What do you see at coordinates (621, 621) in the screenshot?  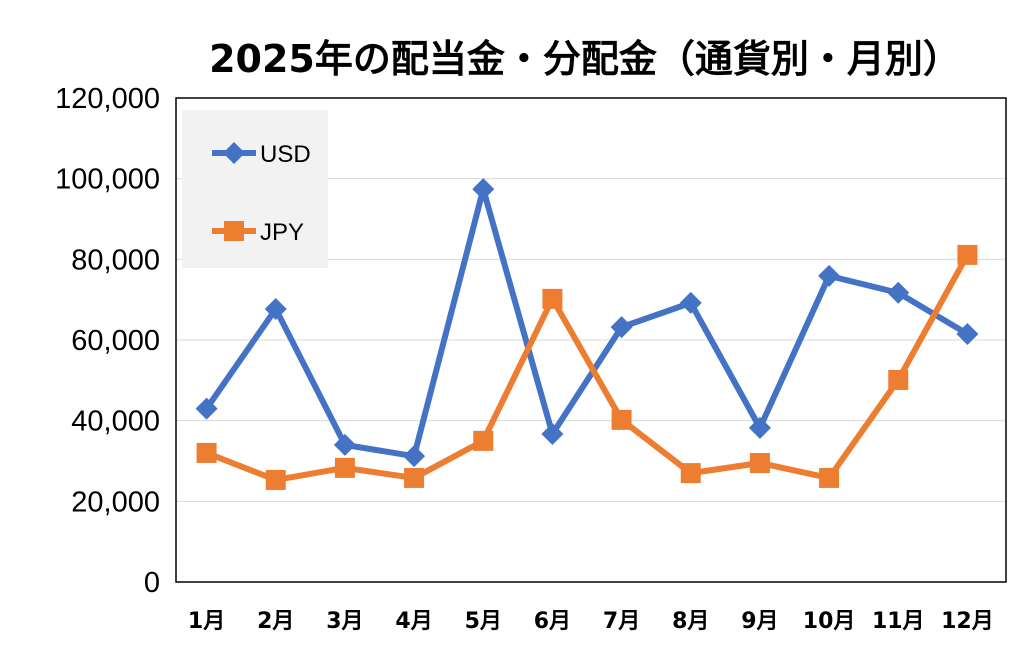 I see `x-tick-label: 7月` at bounding box center [621, 621].